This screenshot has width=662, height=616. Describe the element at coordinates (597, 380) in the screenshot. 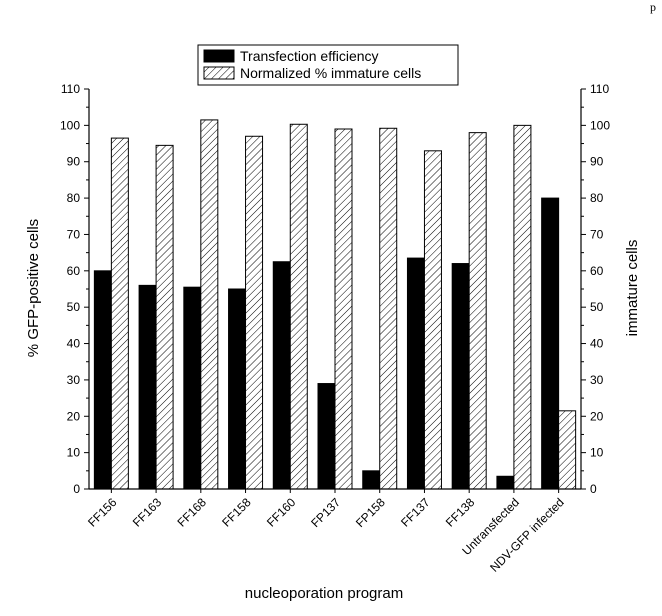

I see `y2-tick-label: 30` at that location.